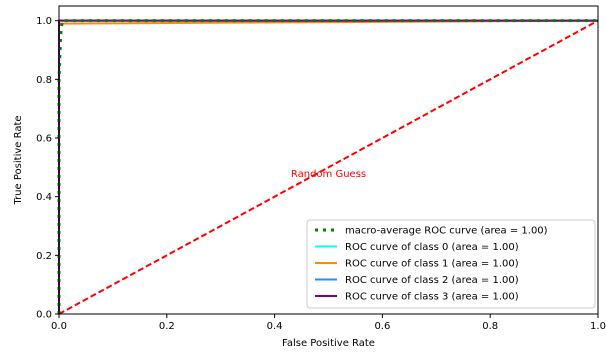 The height and width of the screenshot is (352, 606). Describe the element at coordinates (328, 343) in the screenshot. I see `x-axis-title: False Positive Rate` at that location.